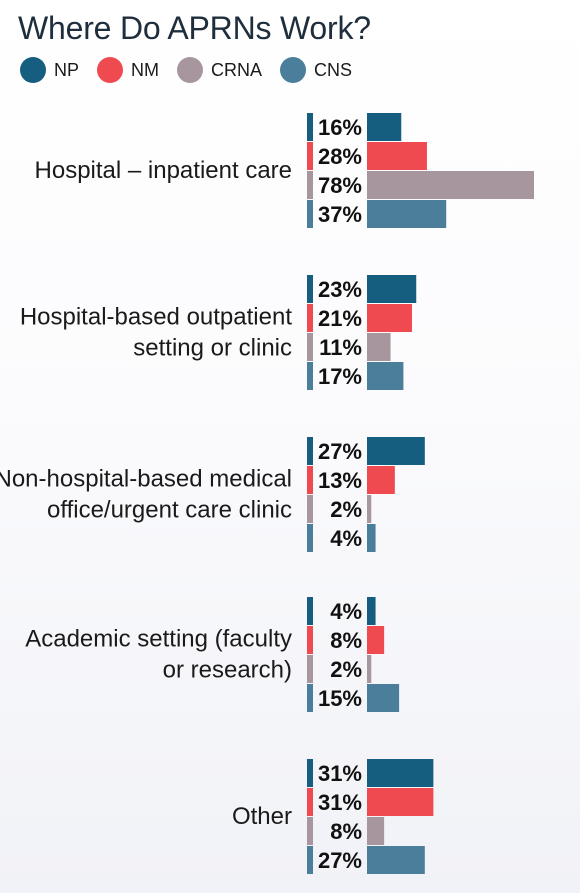 The image size is (580, 893). I want to click on series-strip-cns-hospital-inpatient-care, so click(310, 214).